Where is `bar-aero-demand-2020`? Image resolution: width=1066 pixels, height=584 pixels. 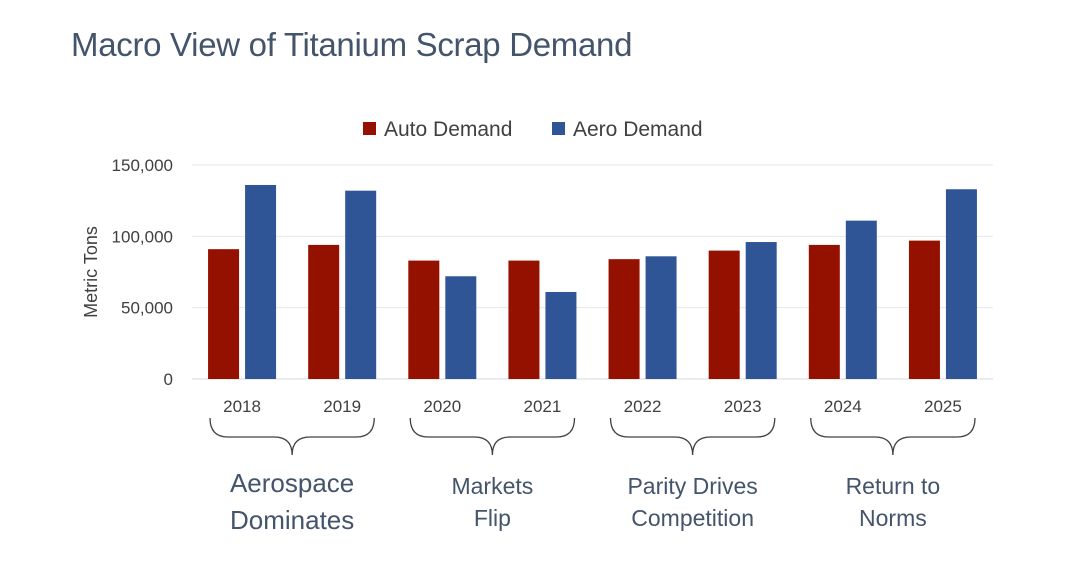
bar-aero-demand-2020 is located at coordinates (461, 327).